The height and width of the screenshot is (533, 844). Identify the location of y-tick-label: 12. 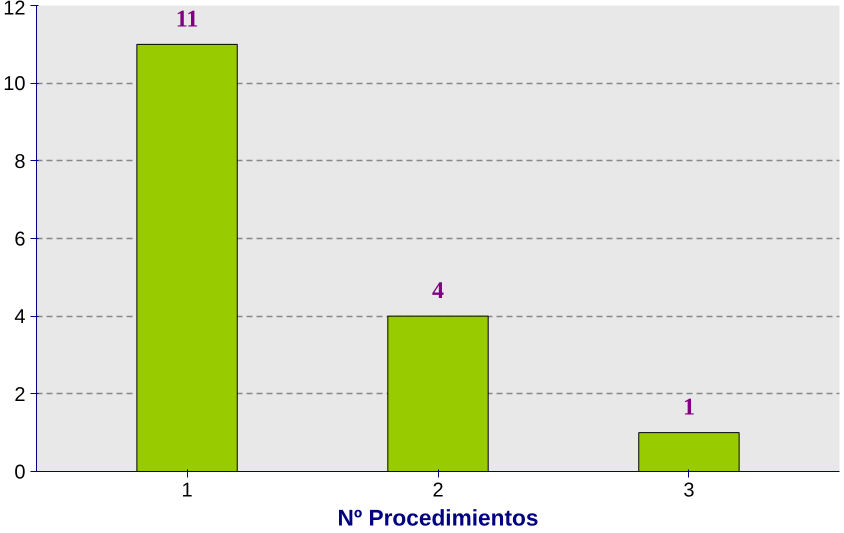
(14, 10).